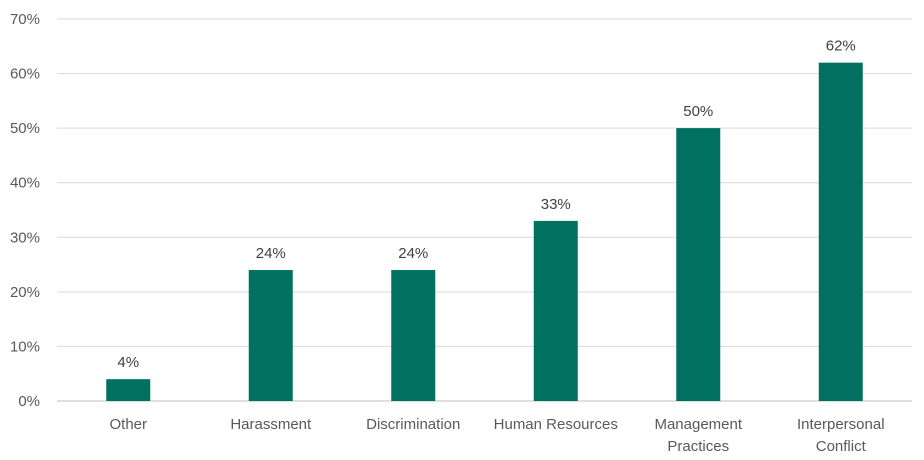 The height and width of the screenshot is (460, 924). Describe the element at coordinates (556, 424) in the screenshot. I see `category-label: Human Resources` at that location.